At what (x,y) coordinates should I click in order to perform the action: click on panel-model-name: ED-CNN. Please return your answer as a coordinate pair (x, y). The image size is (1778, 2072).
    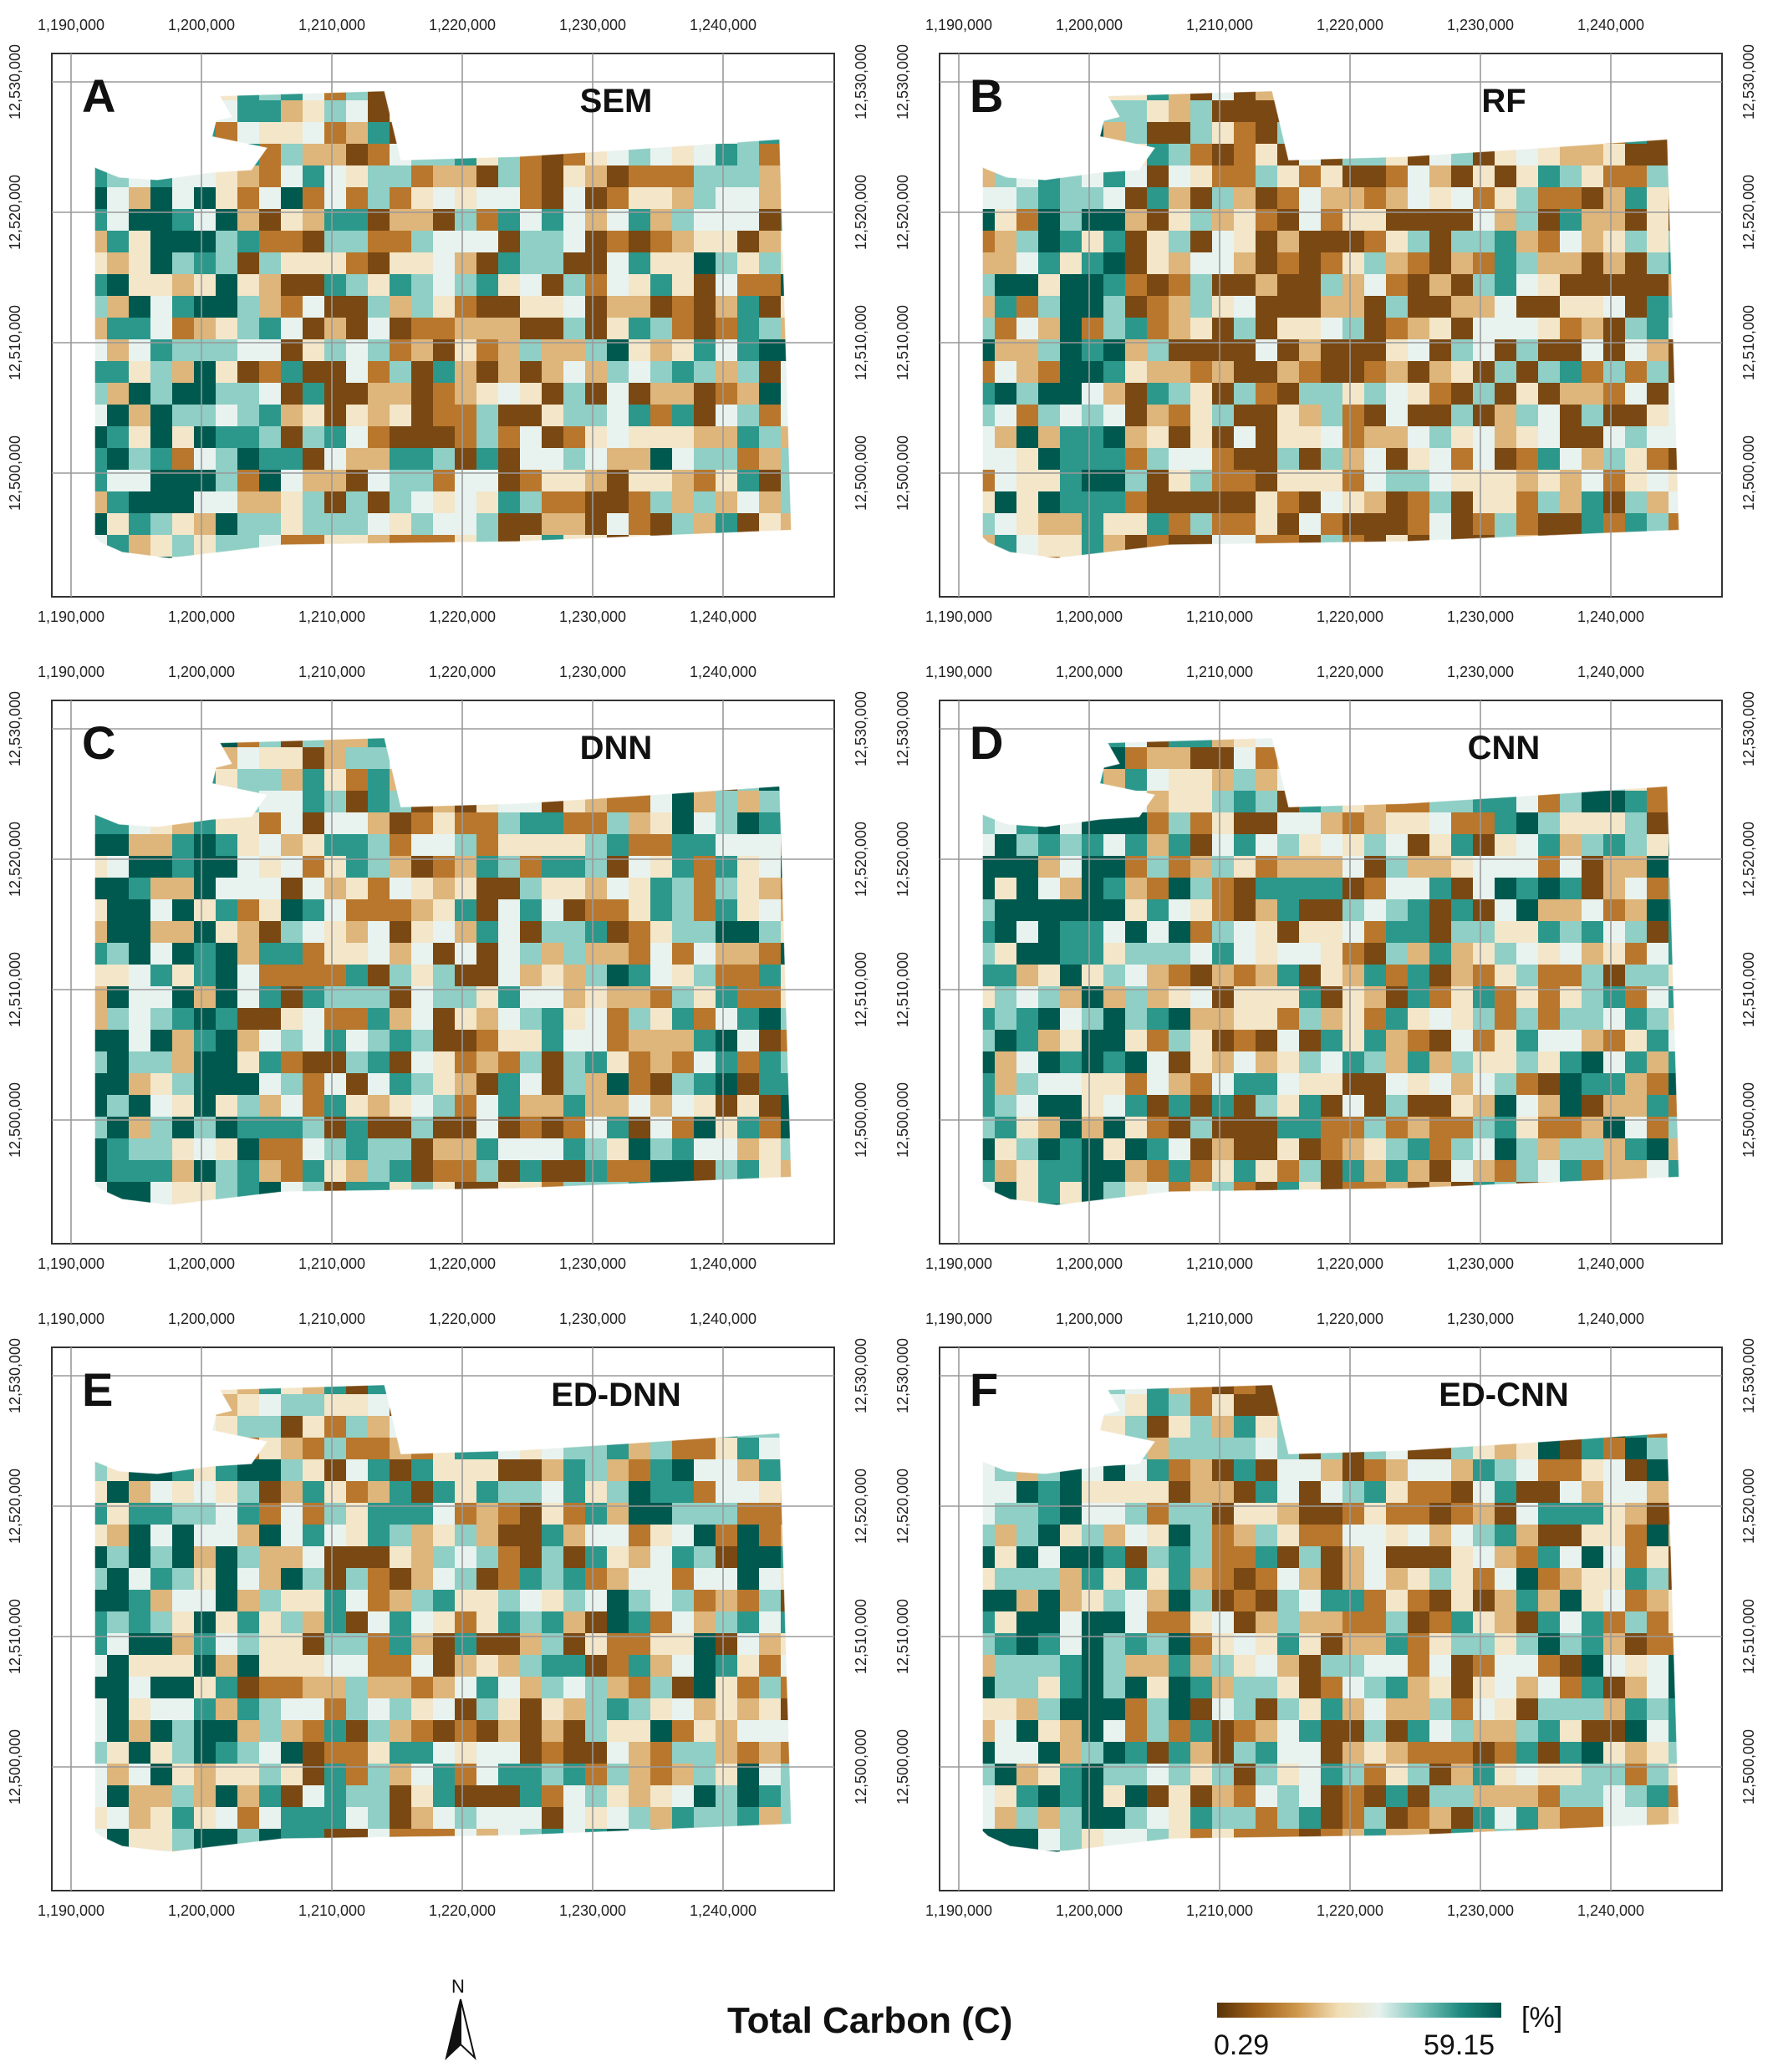
    Looking at the image, I should click on (1504, 1395).